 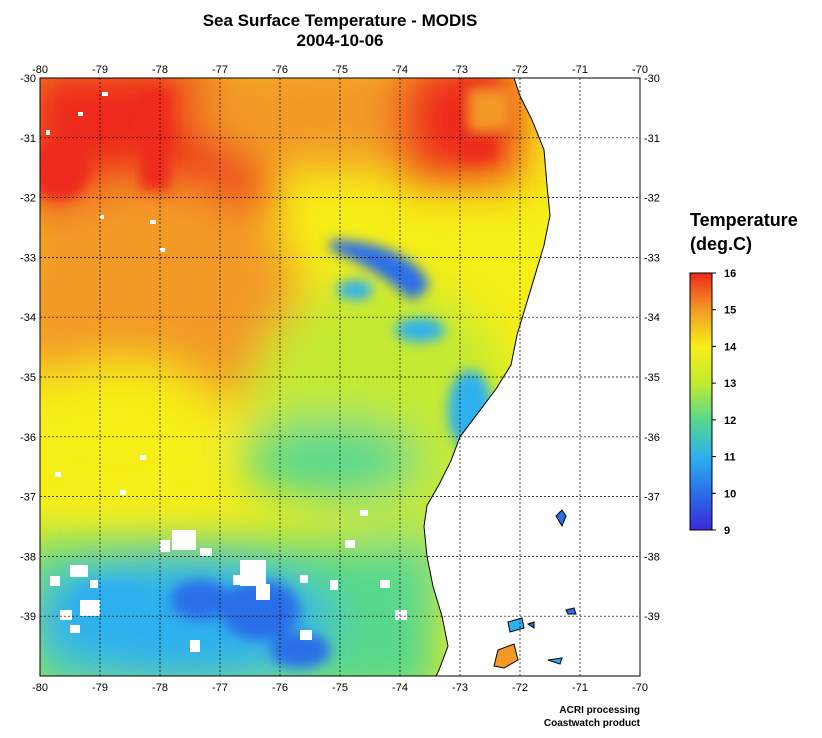 I want to click on map-title: Sea Surface Temperature - MODIS, so click(x=340, y=20).